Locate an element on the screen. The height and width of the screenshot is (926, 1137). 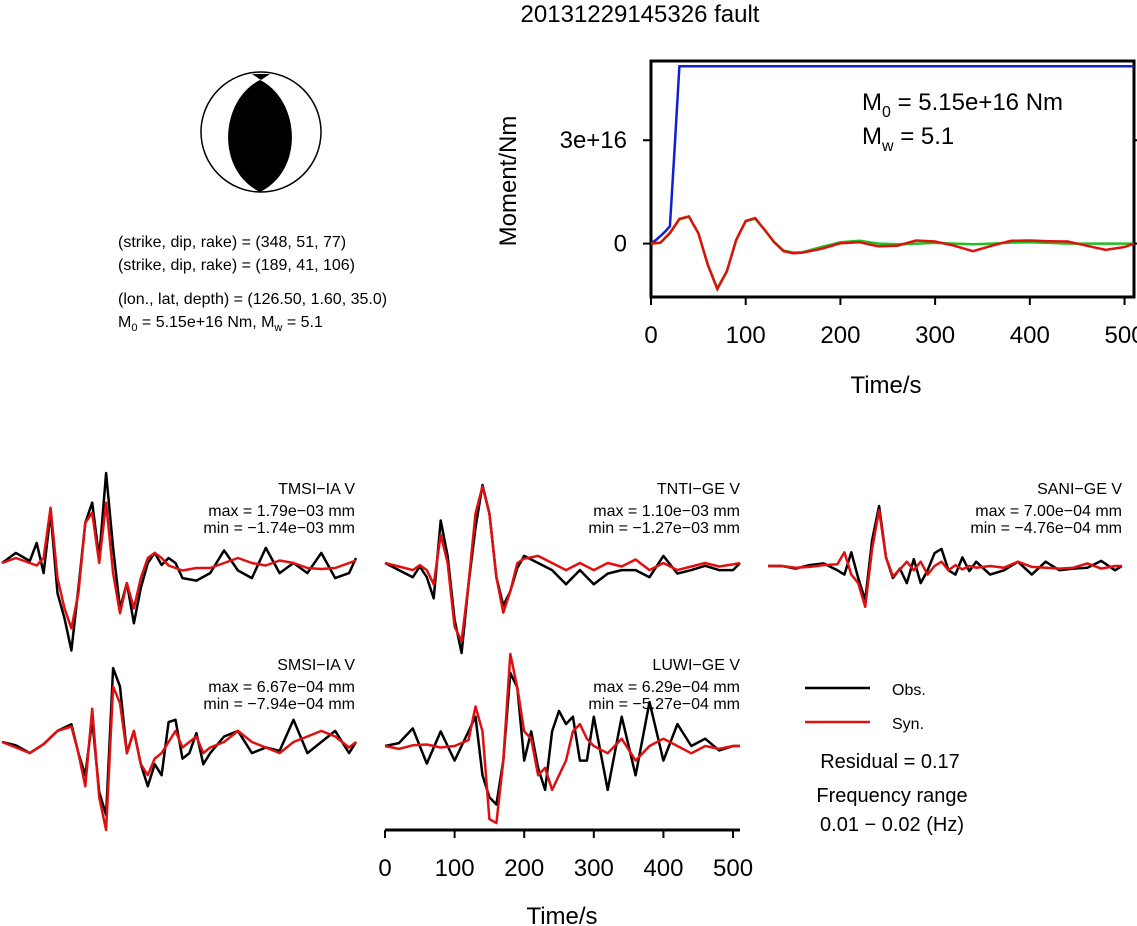
moment-panel-m0: M0 = 5.15e+16 Nm is located at coordinates (962, 105).